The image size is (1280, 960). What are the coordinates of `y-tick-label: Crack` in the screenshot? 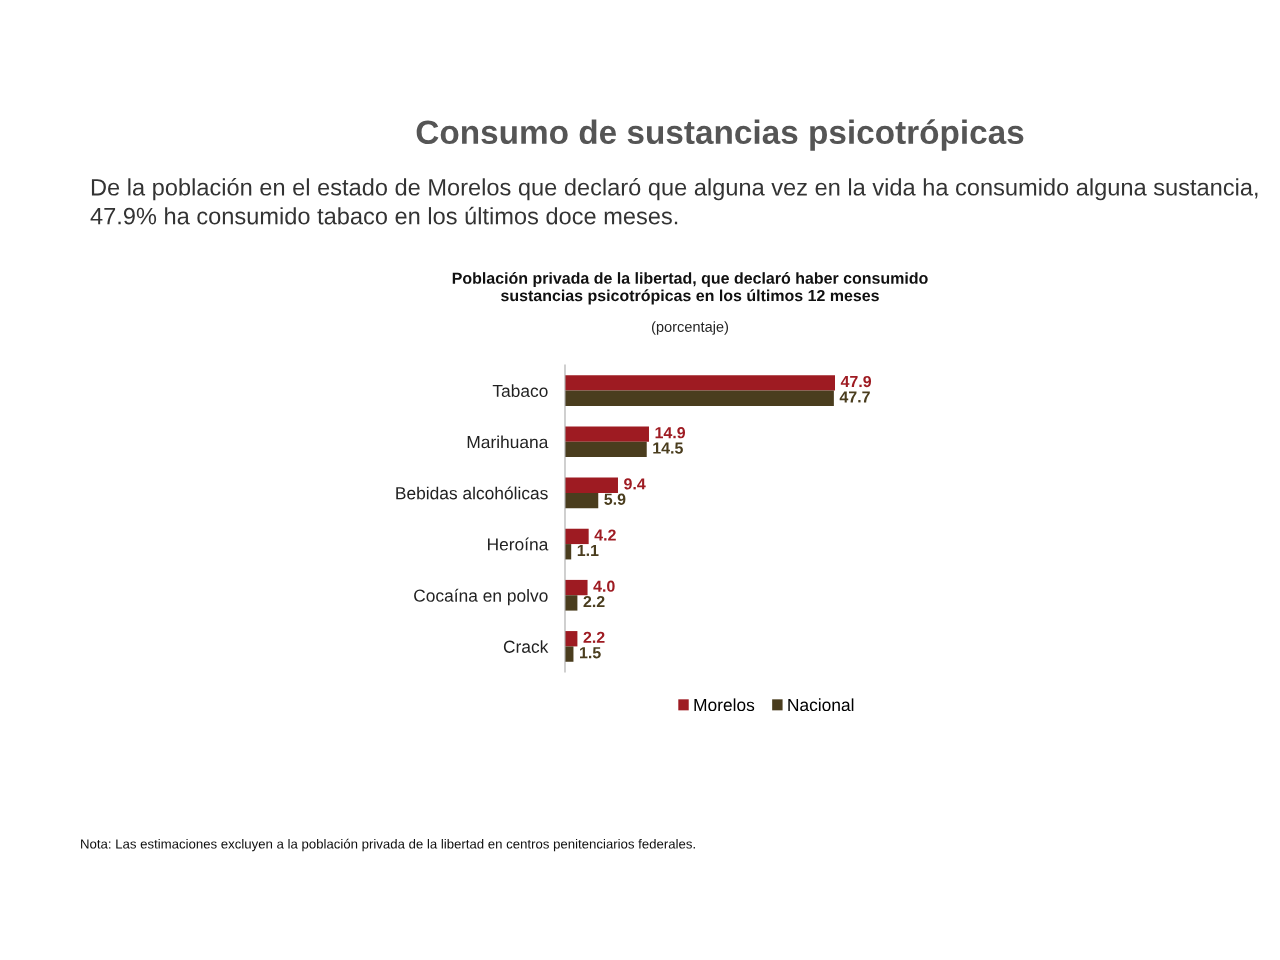 It's located at (526, 646).